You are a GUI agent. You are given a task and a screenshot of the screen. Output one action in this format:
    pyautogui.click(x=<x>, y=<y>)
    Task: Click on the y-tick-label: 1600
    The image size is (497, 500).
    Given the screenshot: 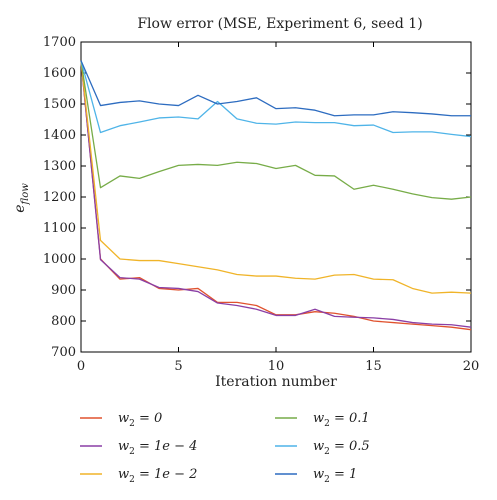 What is the action you would take?
    pyautogui.click(x=59, y=73)
    